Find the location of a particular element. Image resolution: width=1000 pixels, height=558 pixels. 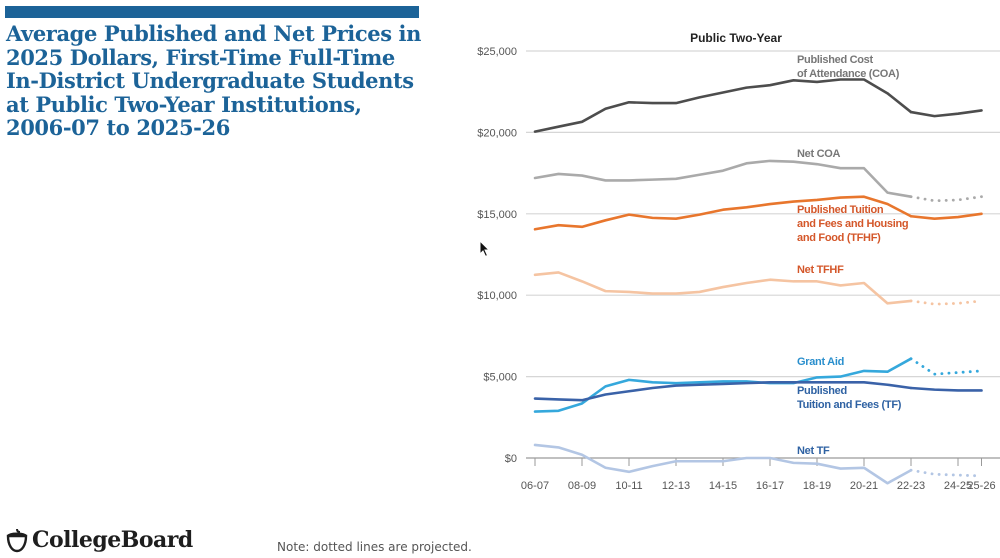

series-line-net_tfhf is located at coordinates (723, 288).